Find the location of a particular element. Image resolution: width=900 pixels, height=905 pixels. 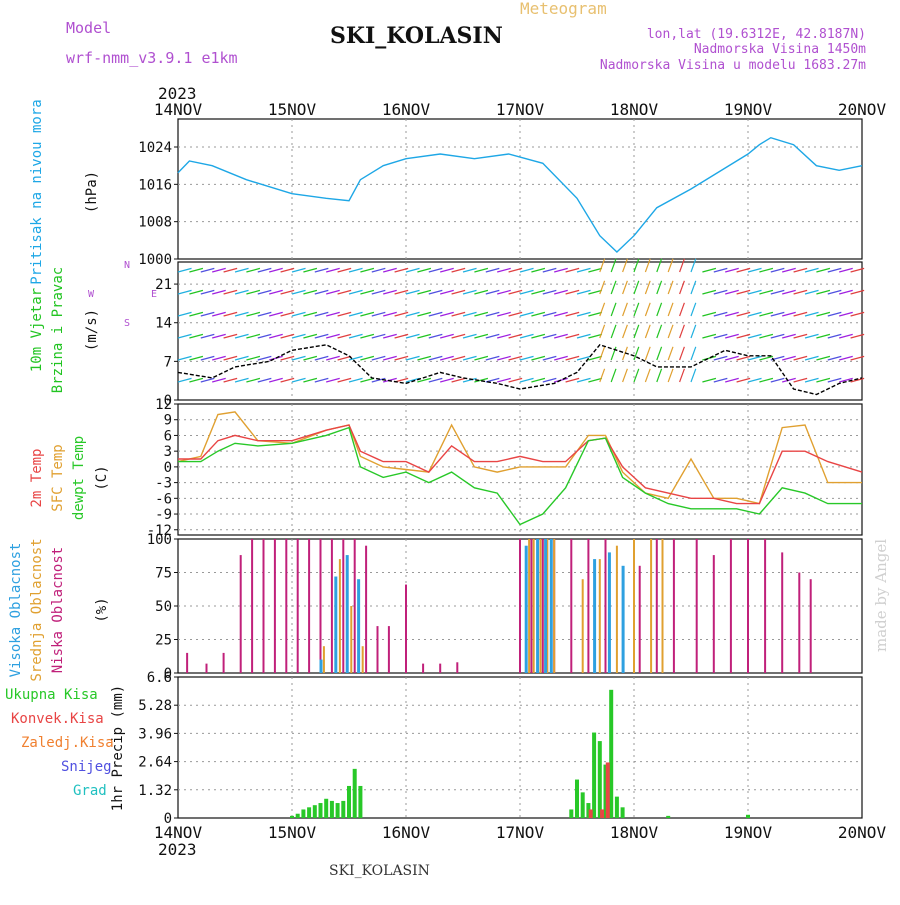

pressure-ylabel: Pritisak na nivou mora is located at coordinates (37, 191).